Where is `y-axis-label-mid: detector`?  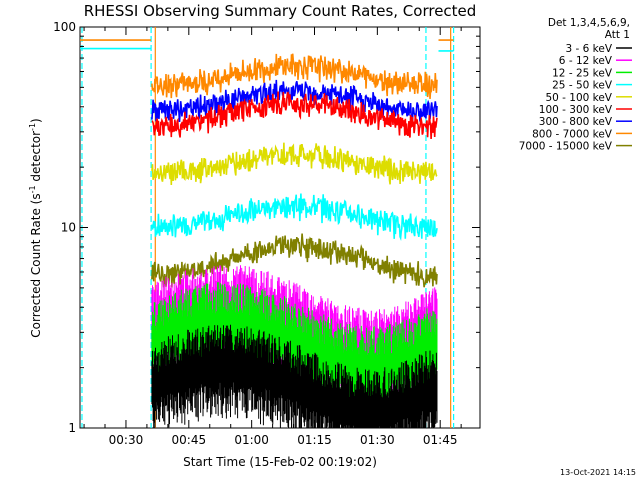
y-axis-label-mid: detector is located at coordinates (36, 158).